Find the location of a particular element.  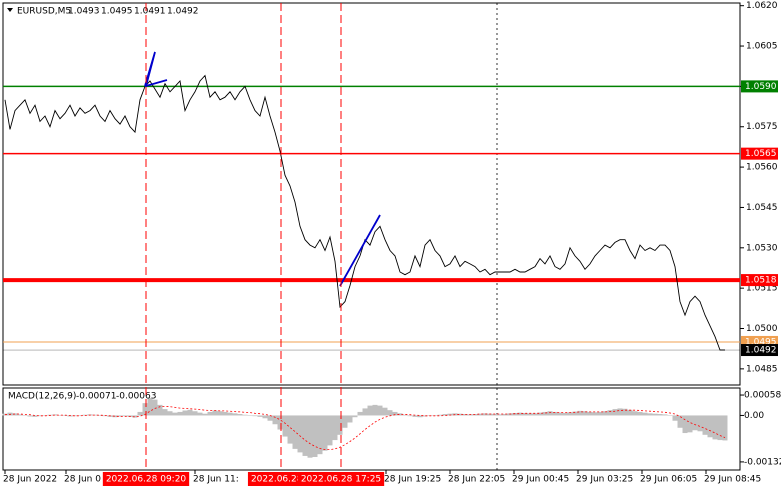

y2-tick-label: -0.00132 is located at coordinates (762, 462).